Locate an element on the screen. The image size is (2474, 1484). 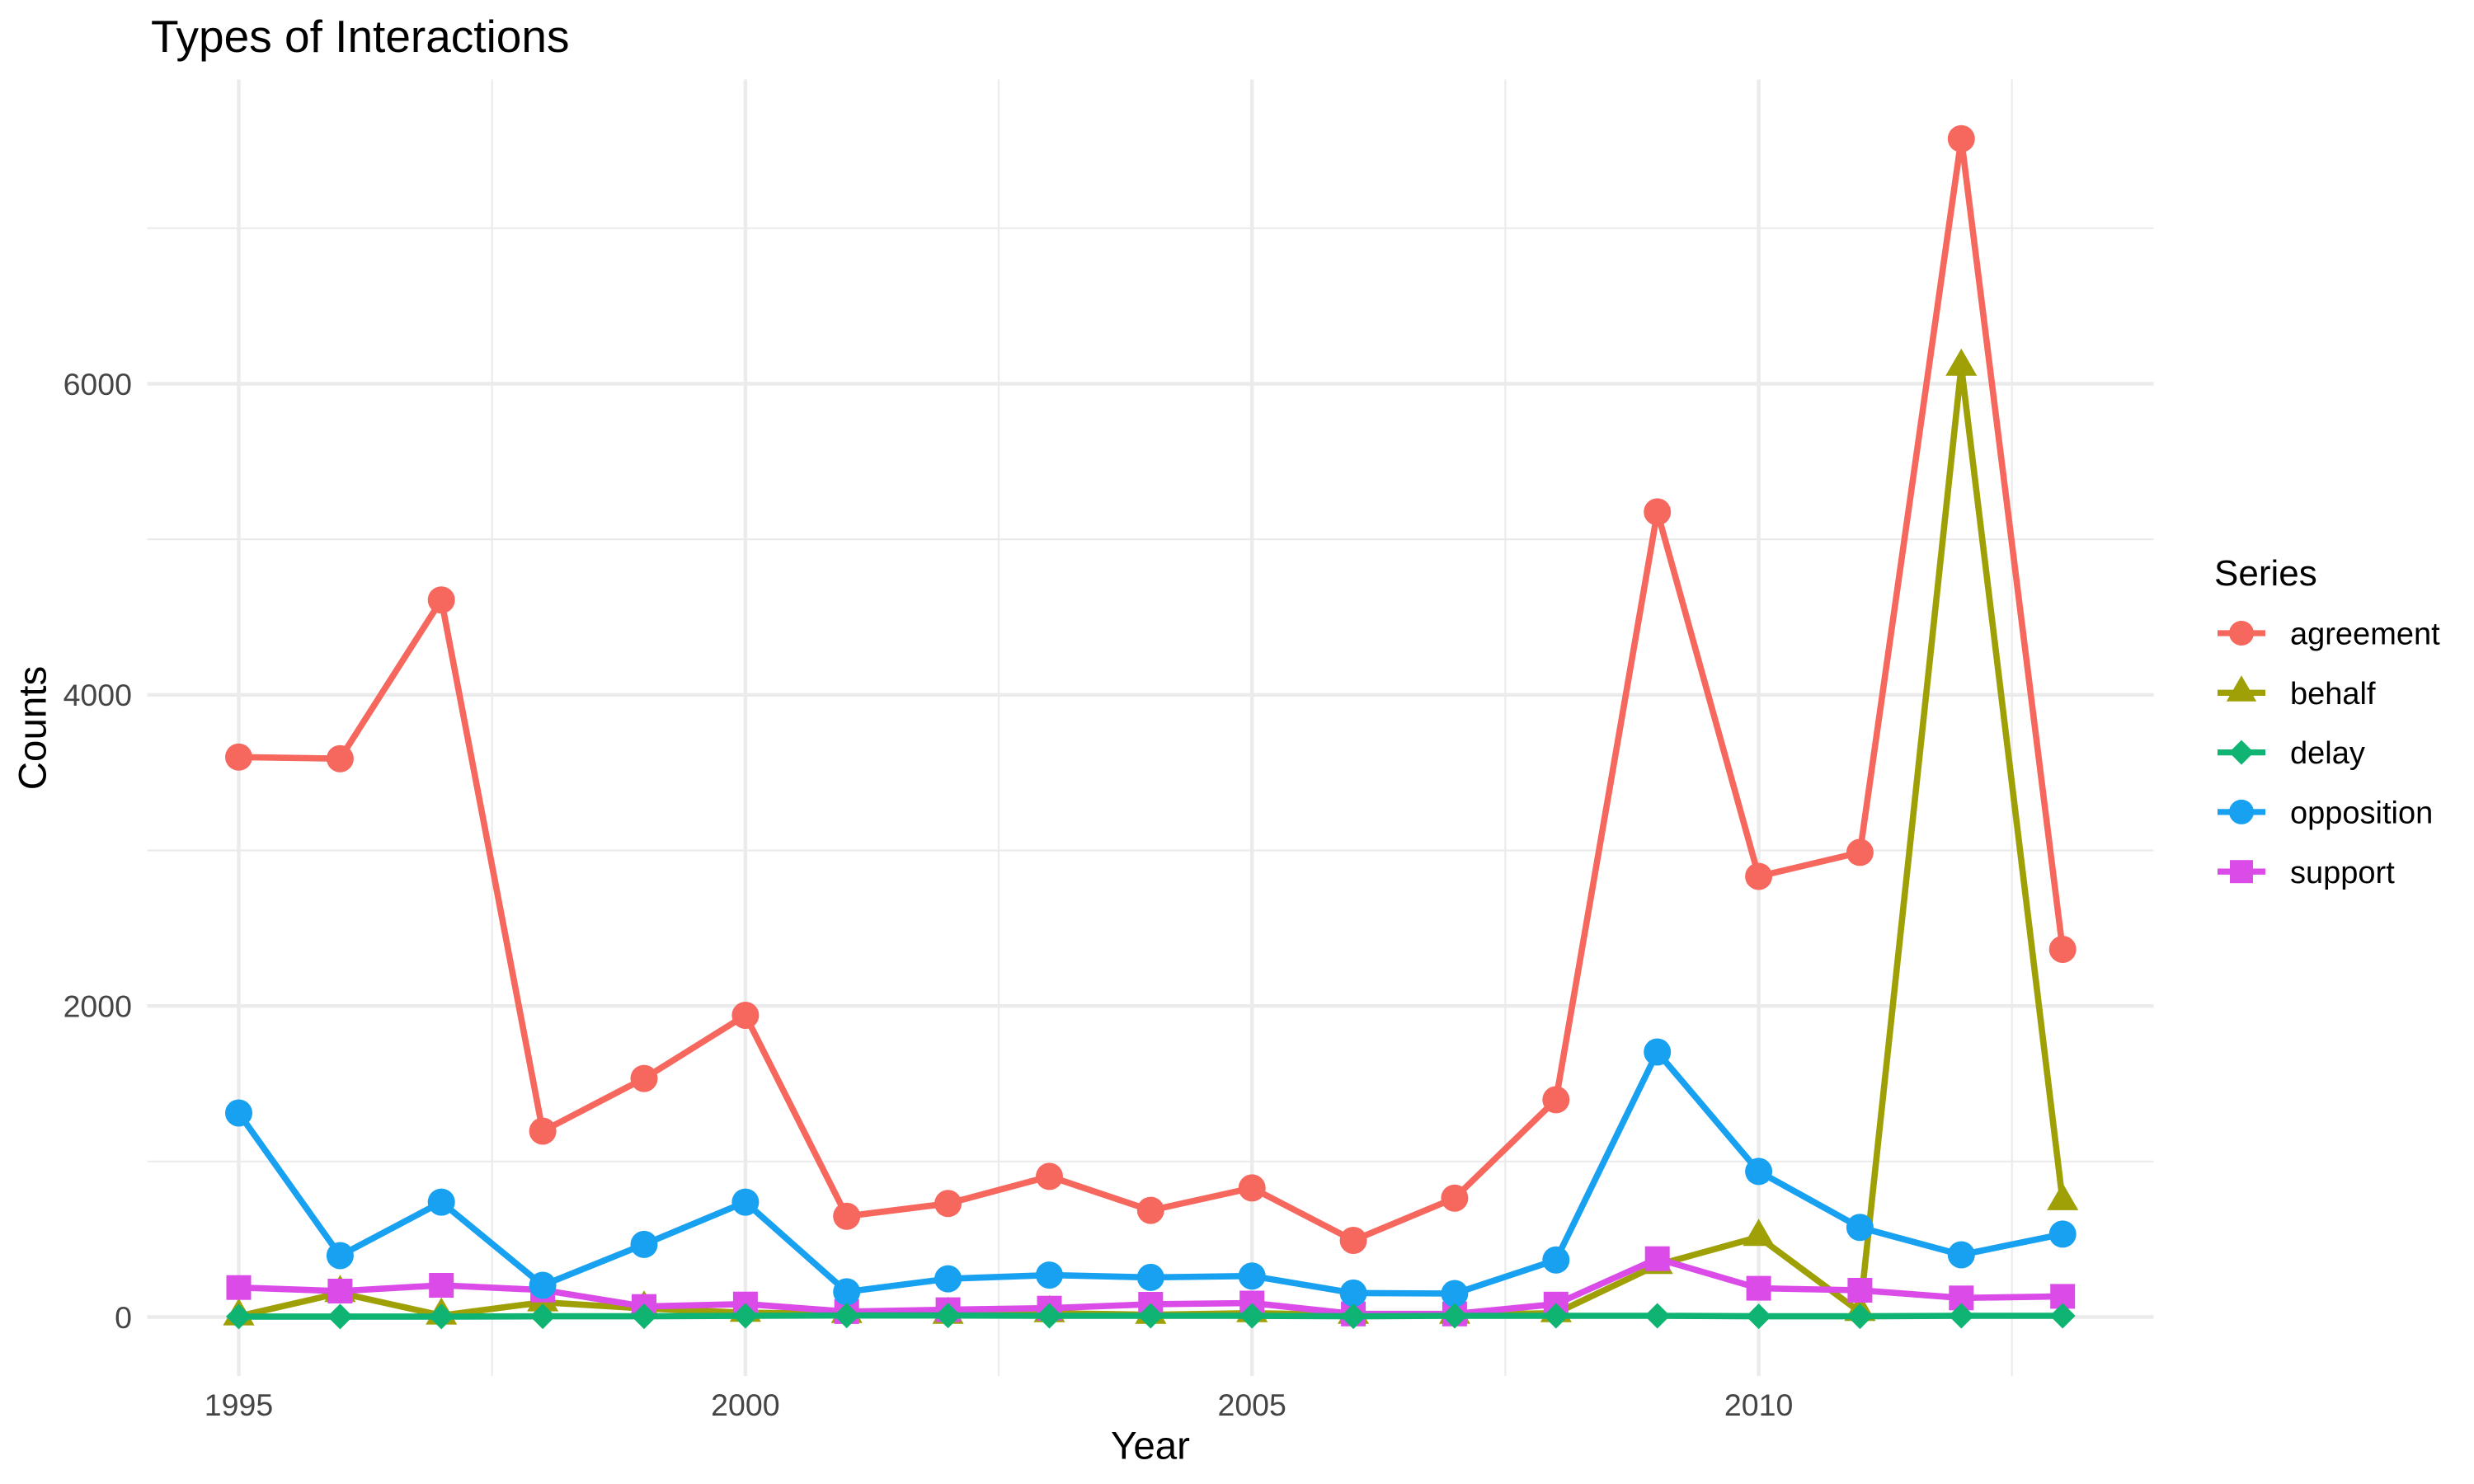
svg-text: Counts is located at coordinates (33, 728).